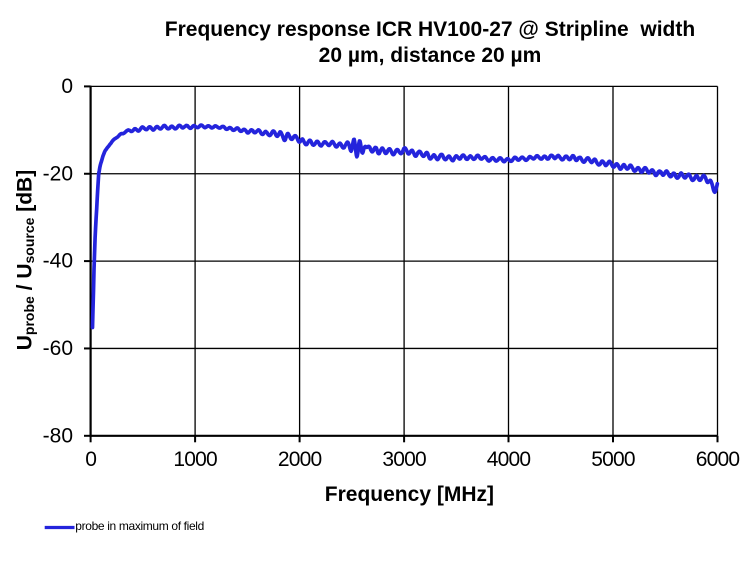  Describe the element at coordinates (58, 261) in the screenshot. I see `svg-text: -40` at that location.